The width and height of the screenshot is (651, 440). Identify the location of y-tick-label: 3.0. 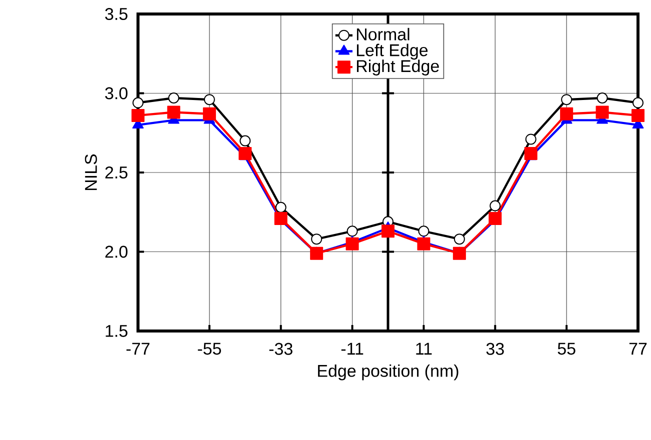
(116, 93).